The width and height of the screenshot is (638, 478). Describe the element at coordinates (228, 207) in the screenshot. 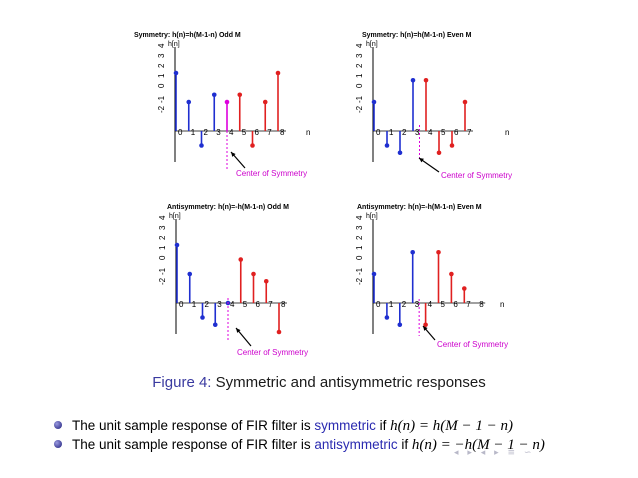

I see `plot-title: Antisymmetry: h(n)=-h(M-1-n) Odd M` at that location.